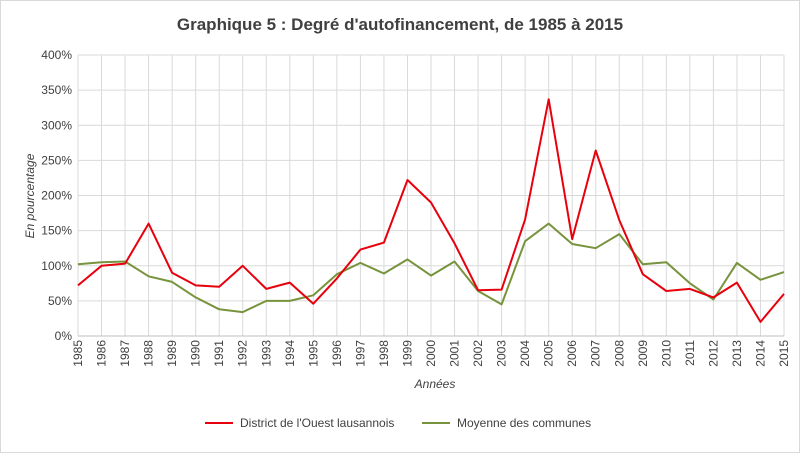 This screenshot has width=800, height=453. What do you see at coordinates (666, 353) in the screenshot?
I see `x-tick-label: 2010` at bounding box center [666, 353].